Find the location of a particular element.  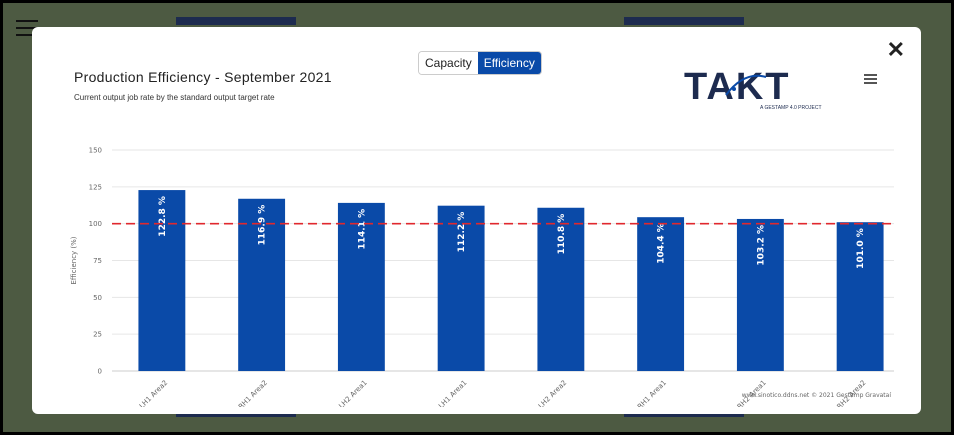

data-label: 114.1 % is located at coordinates (362, 229).